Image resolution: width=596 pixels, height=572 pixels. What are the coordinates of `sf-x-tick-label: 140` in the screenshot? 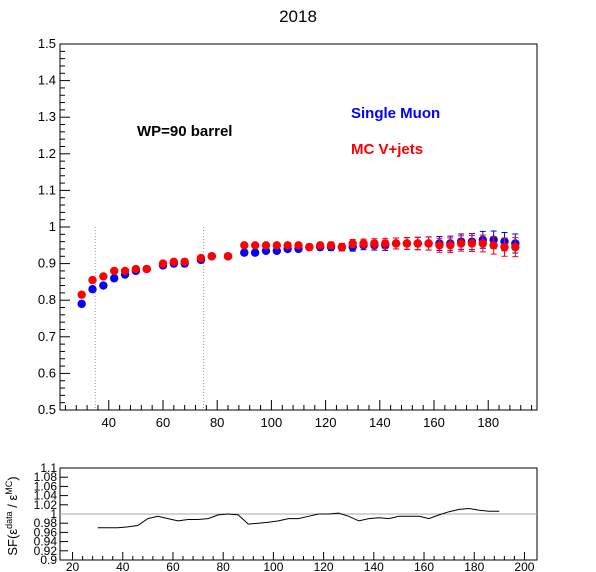 It's located at (374, 566).